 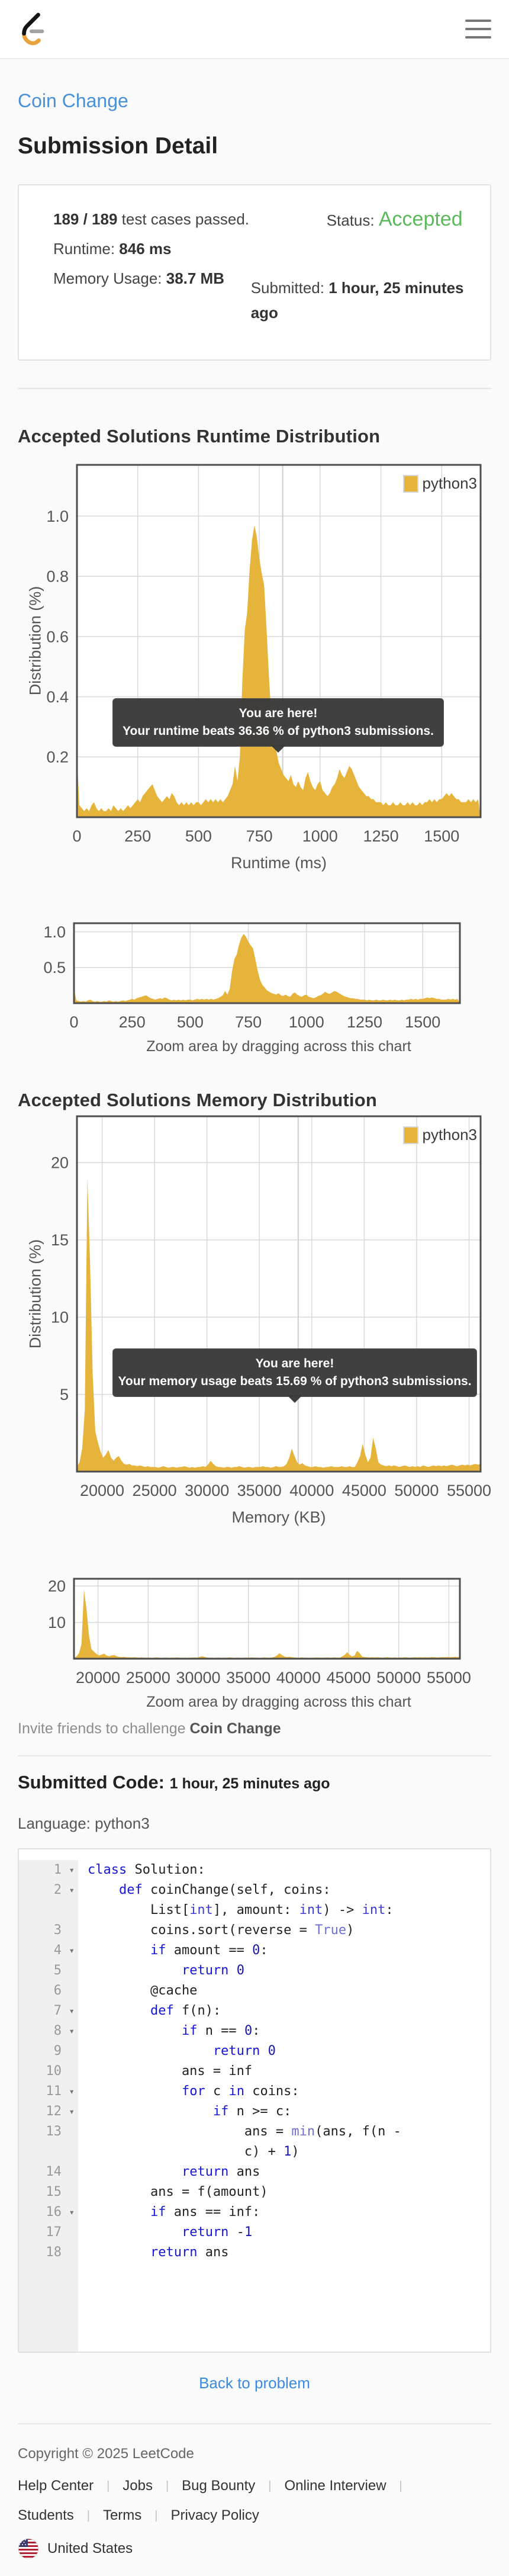 What do you see at coordinates (60, 1317) in the screenshot?
I see `svg-text: 10` at bounding box center [60, 1317].